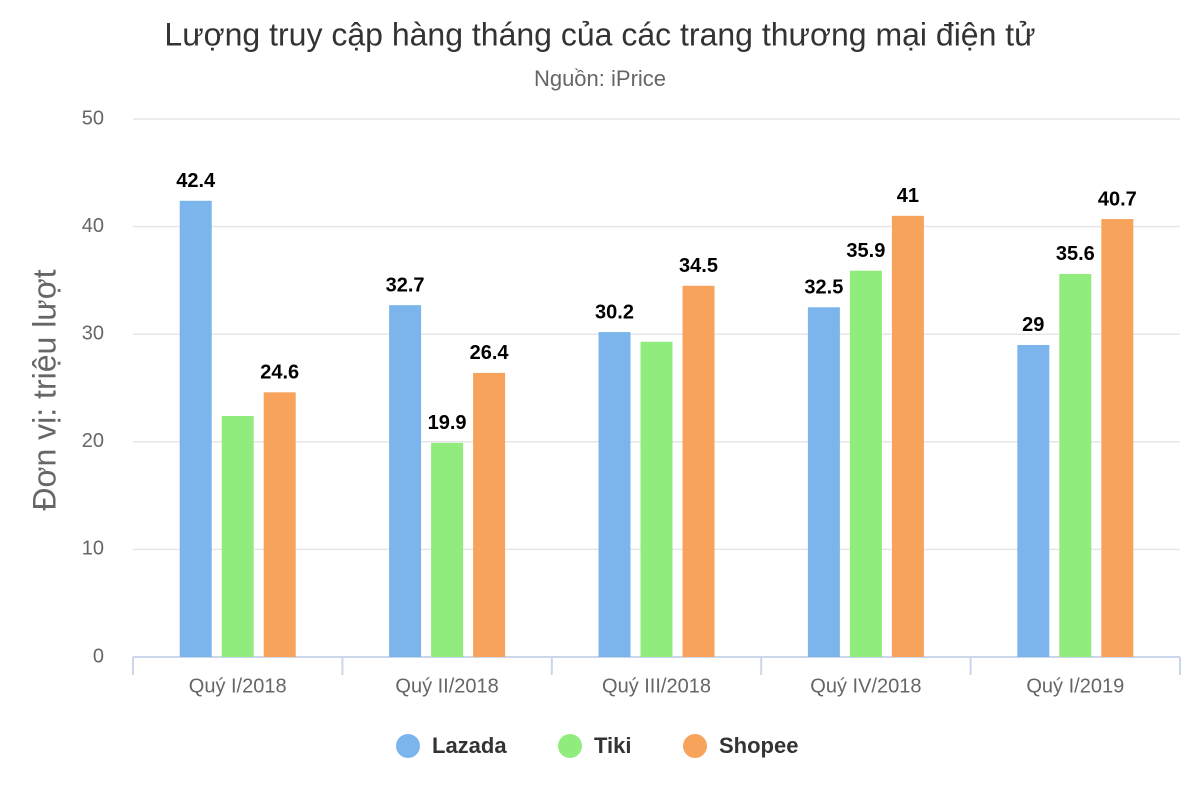 The width and height of the screenshot is (1200, 800). What do you see at coordinates (613, 745) in the screenshot?
I see `legend-label: Tiki` at bounding box center [613, 745].